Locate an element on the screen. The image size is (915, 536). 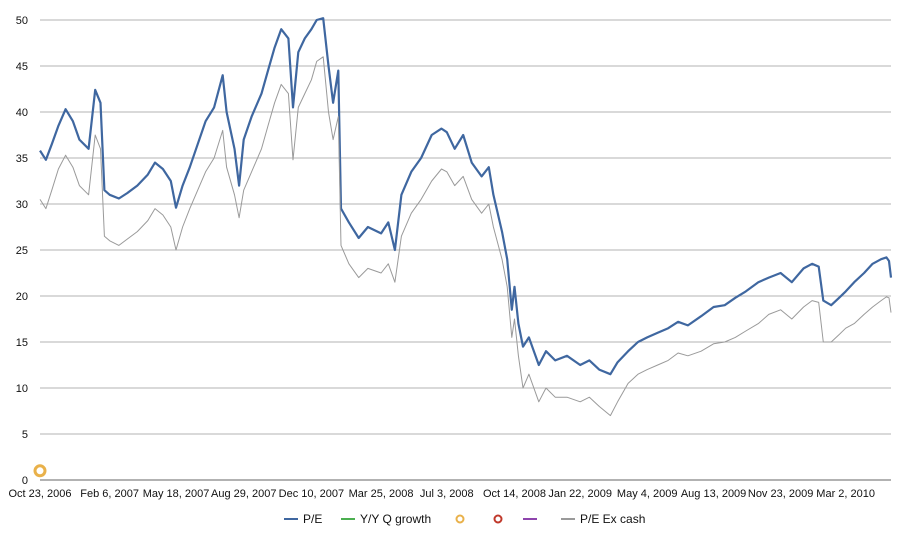
y-tick-label: 50 is located at coordinates (22, 21).